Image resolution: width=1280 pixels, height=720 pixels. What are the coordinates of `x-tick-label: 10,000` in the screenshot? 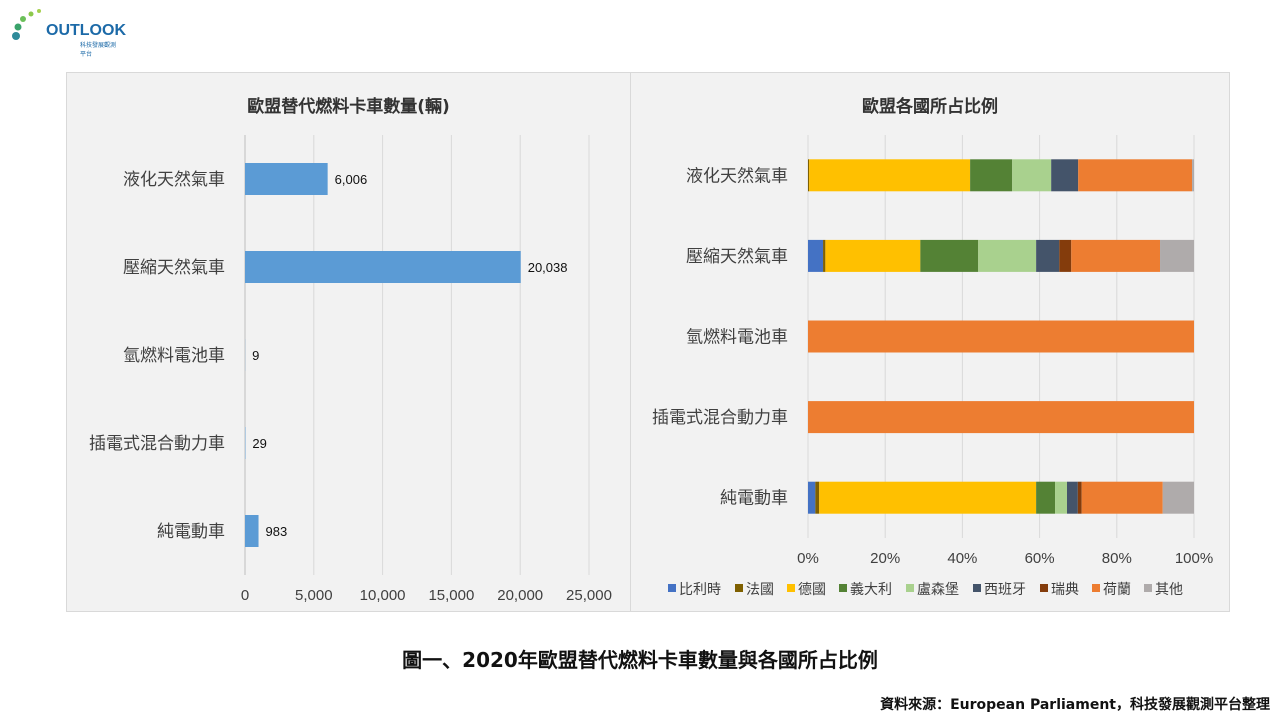 It's located at (383, 595).